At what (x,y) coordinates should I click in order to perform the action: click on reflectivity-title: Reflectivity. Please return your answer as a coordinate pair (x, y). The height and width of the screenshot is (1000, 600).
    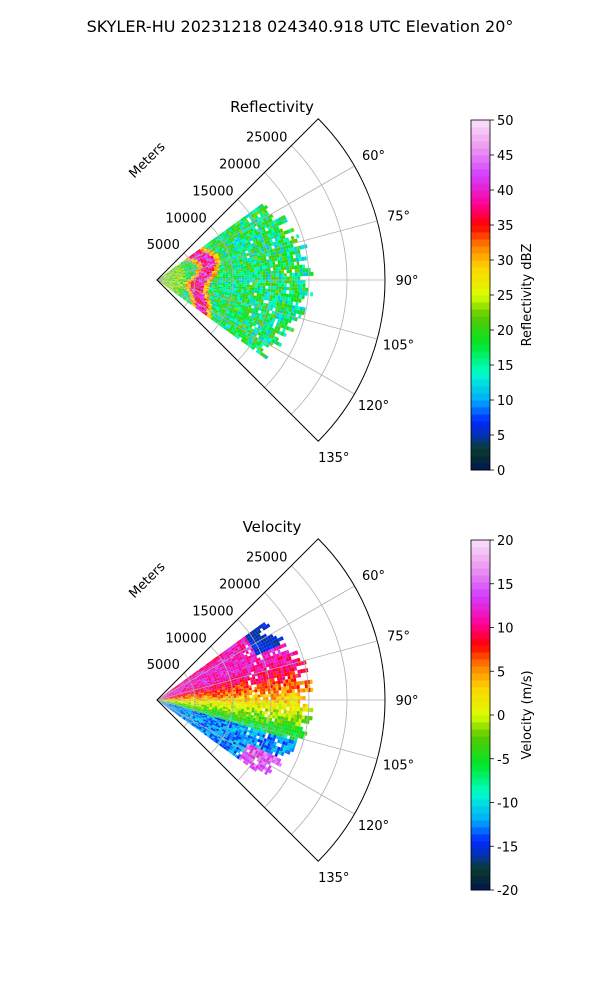
    Looking at the image, I should click on (272, 107).